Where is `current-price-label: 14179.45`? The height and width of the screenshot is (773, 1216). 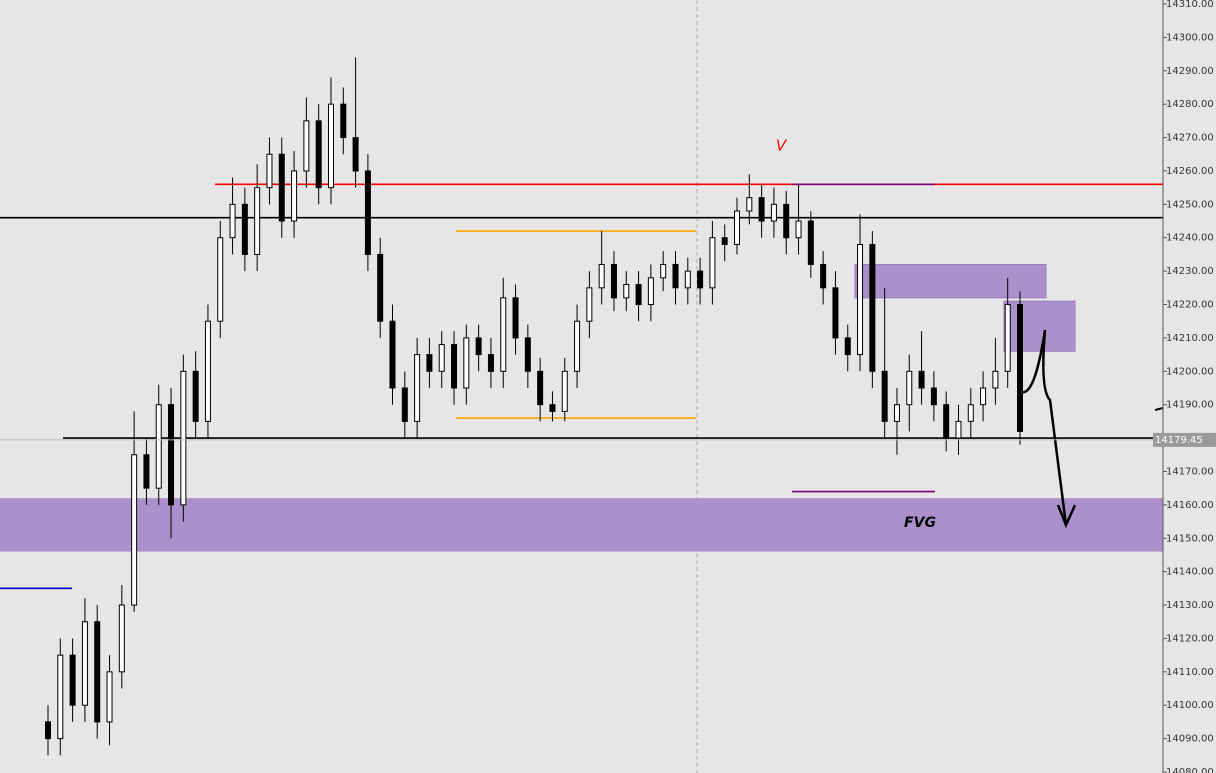 current-price-label: 14179.45 is located at coordinates (1179, 440).